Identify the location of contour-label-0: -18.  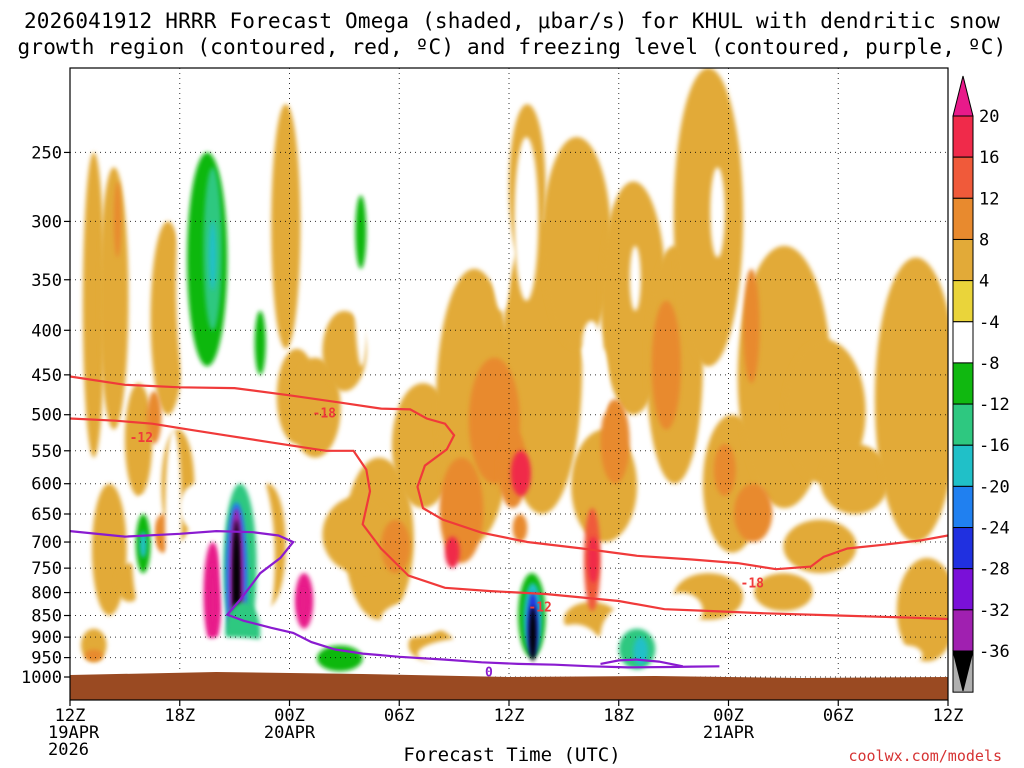
(325, 413).